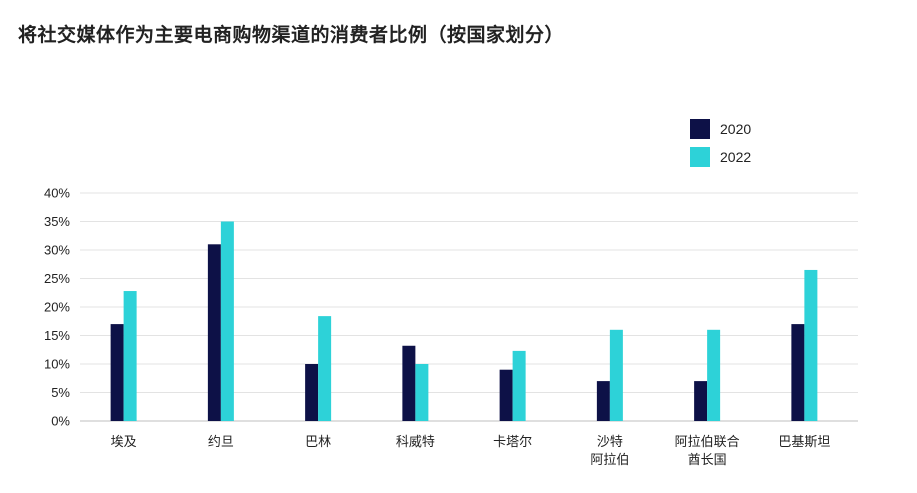 The width and height of the screenshot is (917, 493). Describe the element at coordinates (804, 442) in the screenshot. I see `x-category-label: 巴基斯坦` at that location.